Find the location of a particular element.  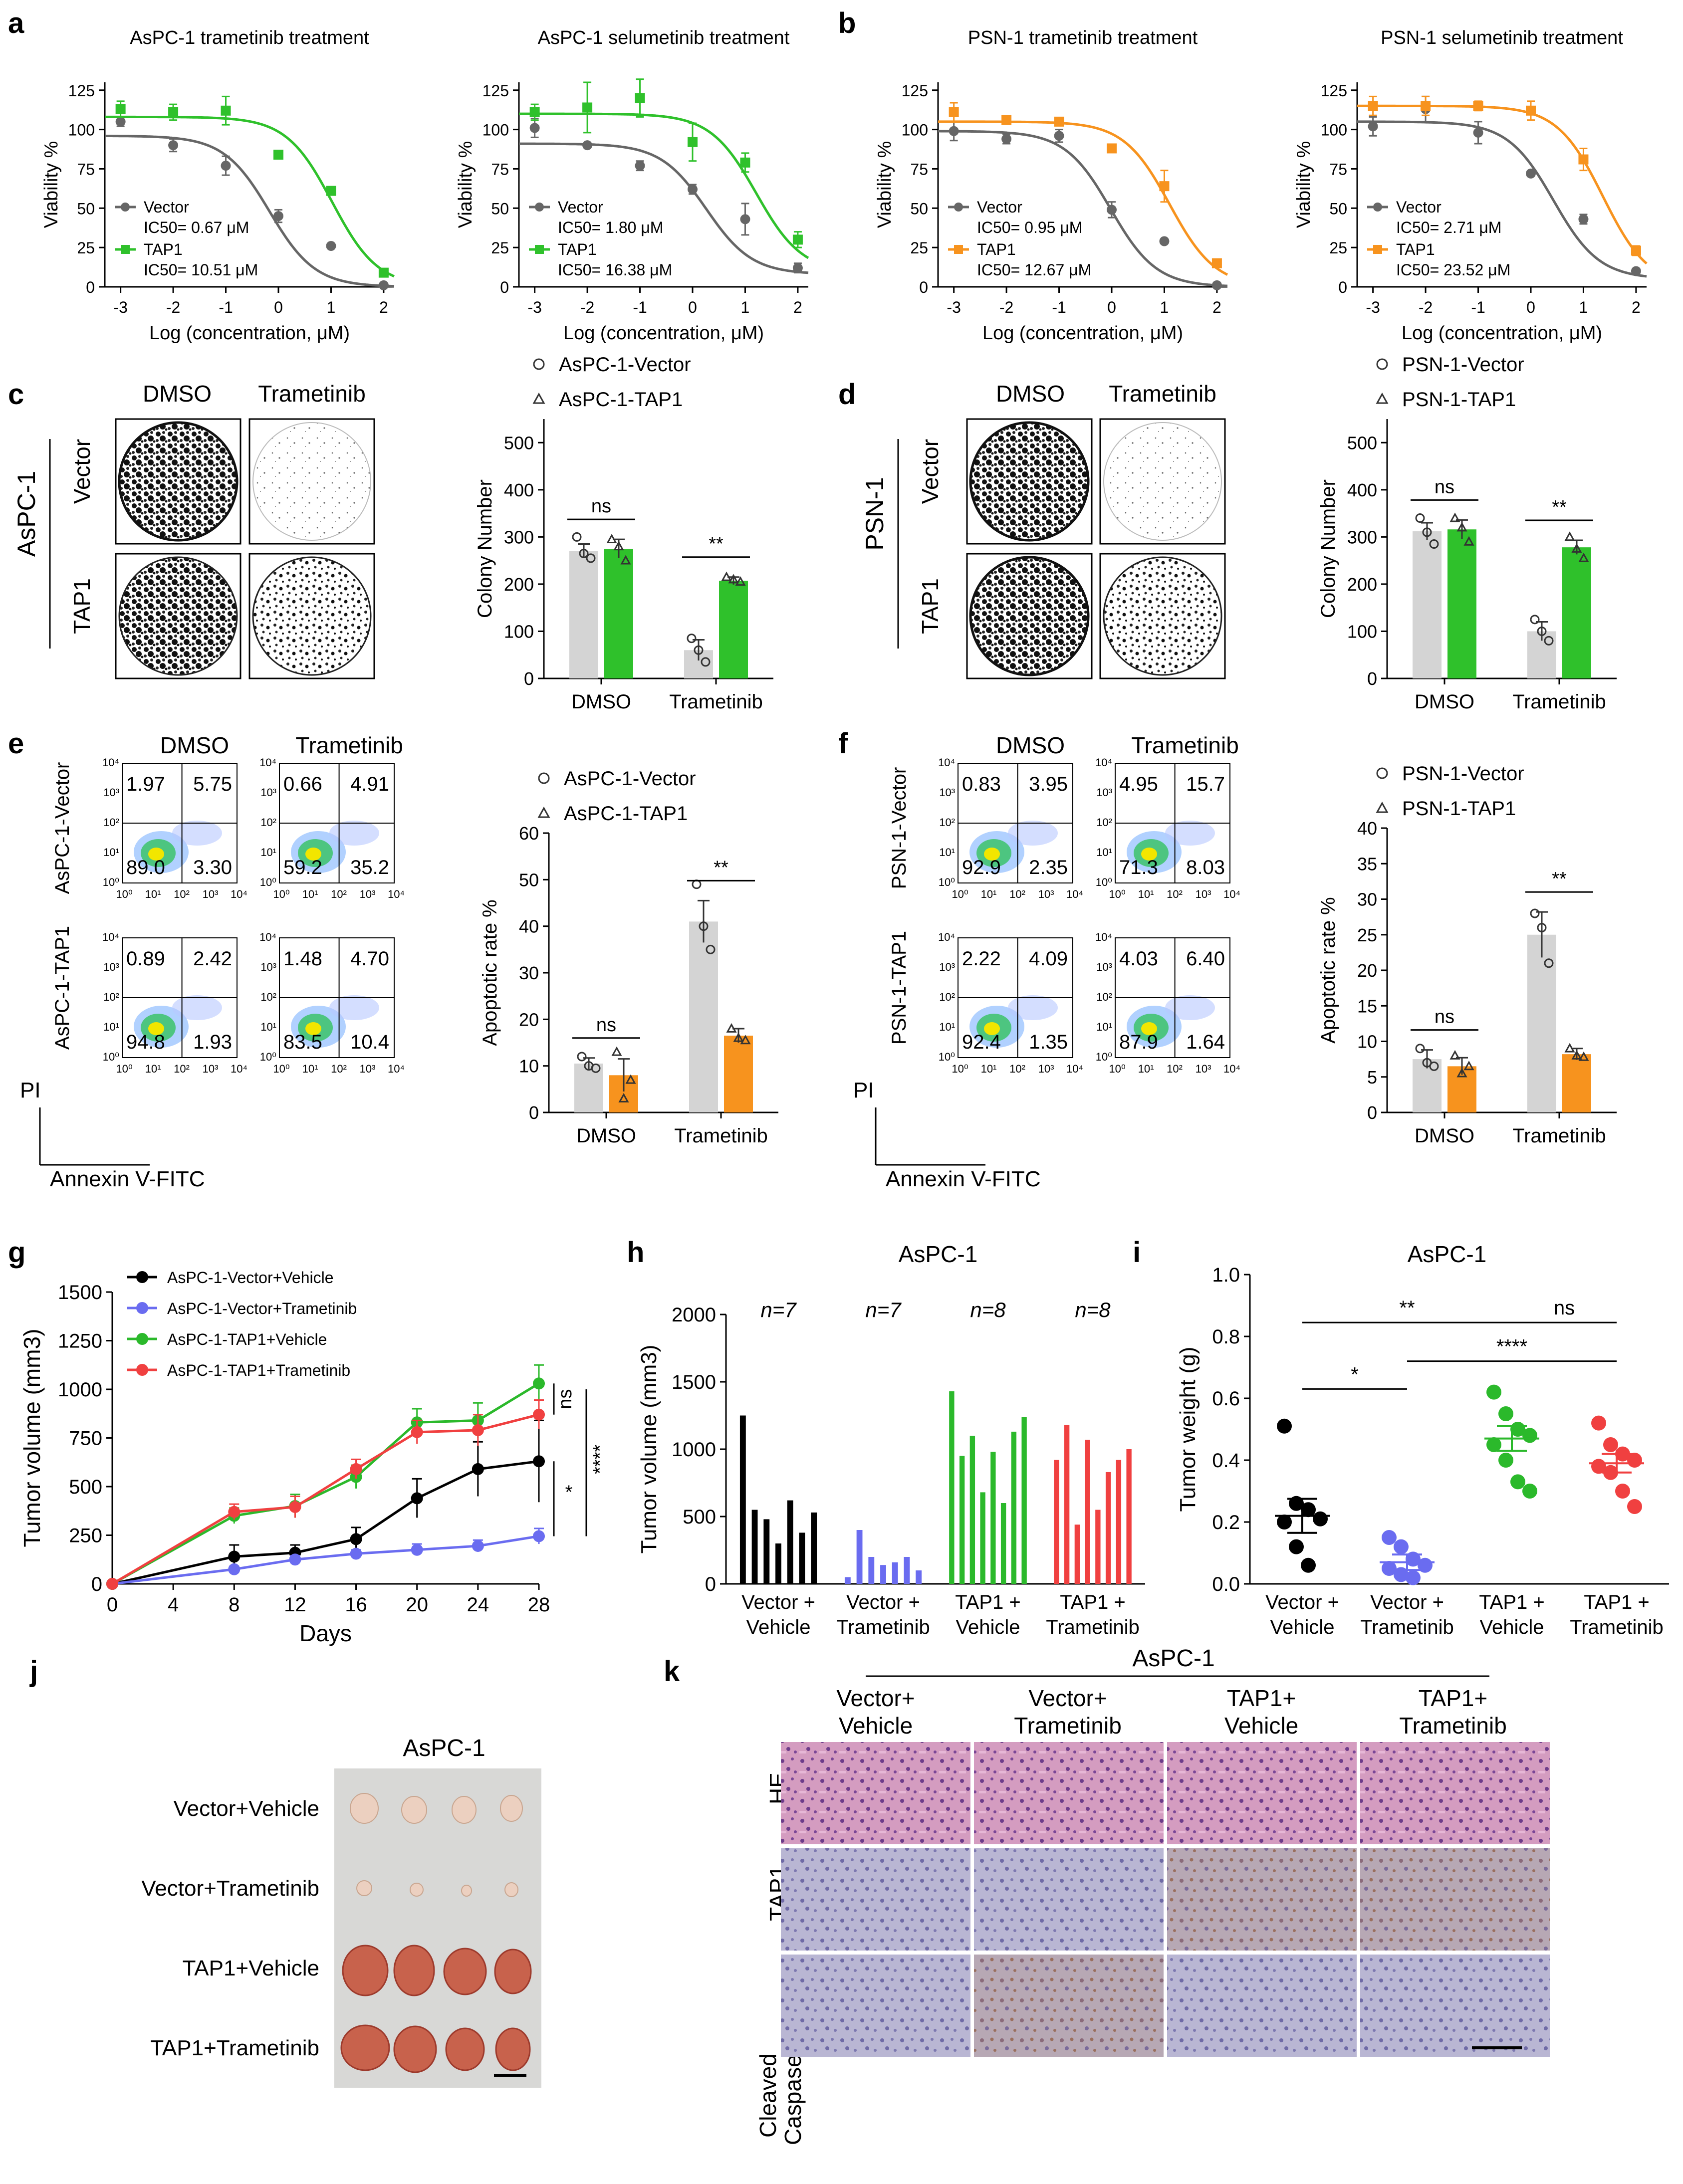

y-tick-label: 250 is located at coordinates (86, 1536).